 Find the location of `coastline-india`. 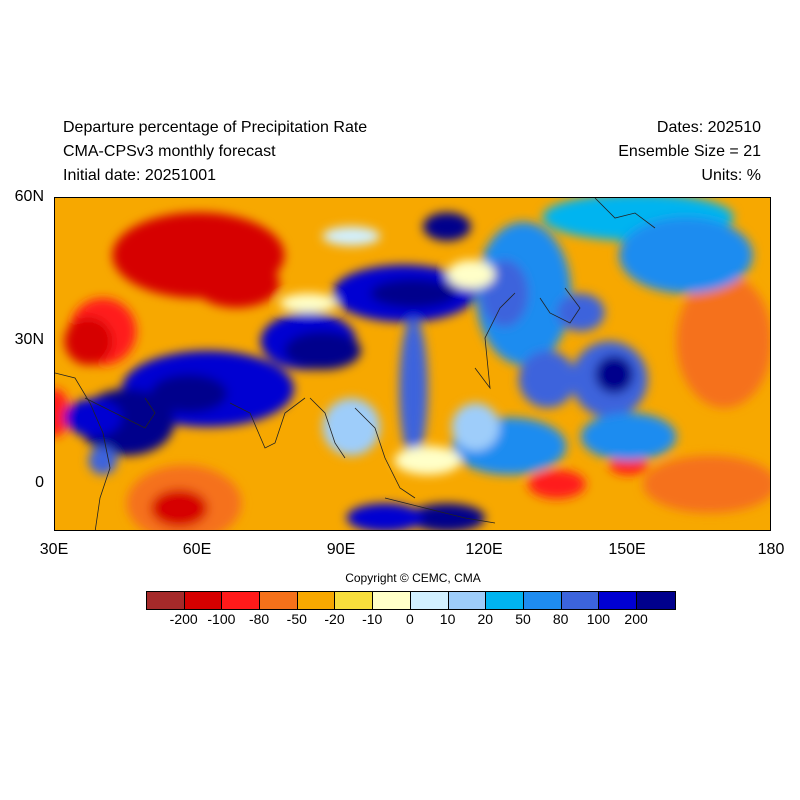

coastline-india is located at coordinates (267, 423).